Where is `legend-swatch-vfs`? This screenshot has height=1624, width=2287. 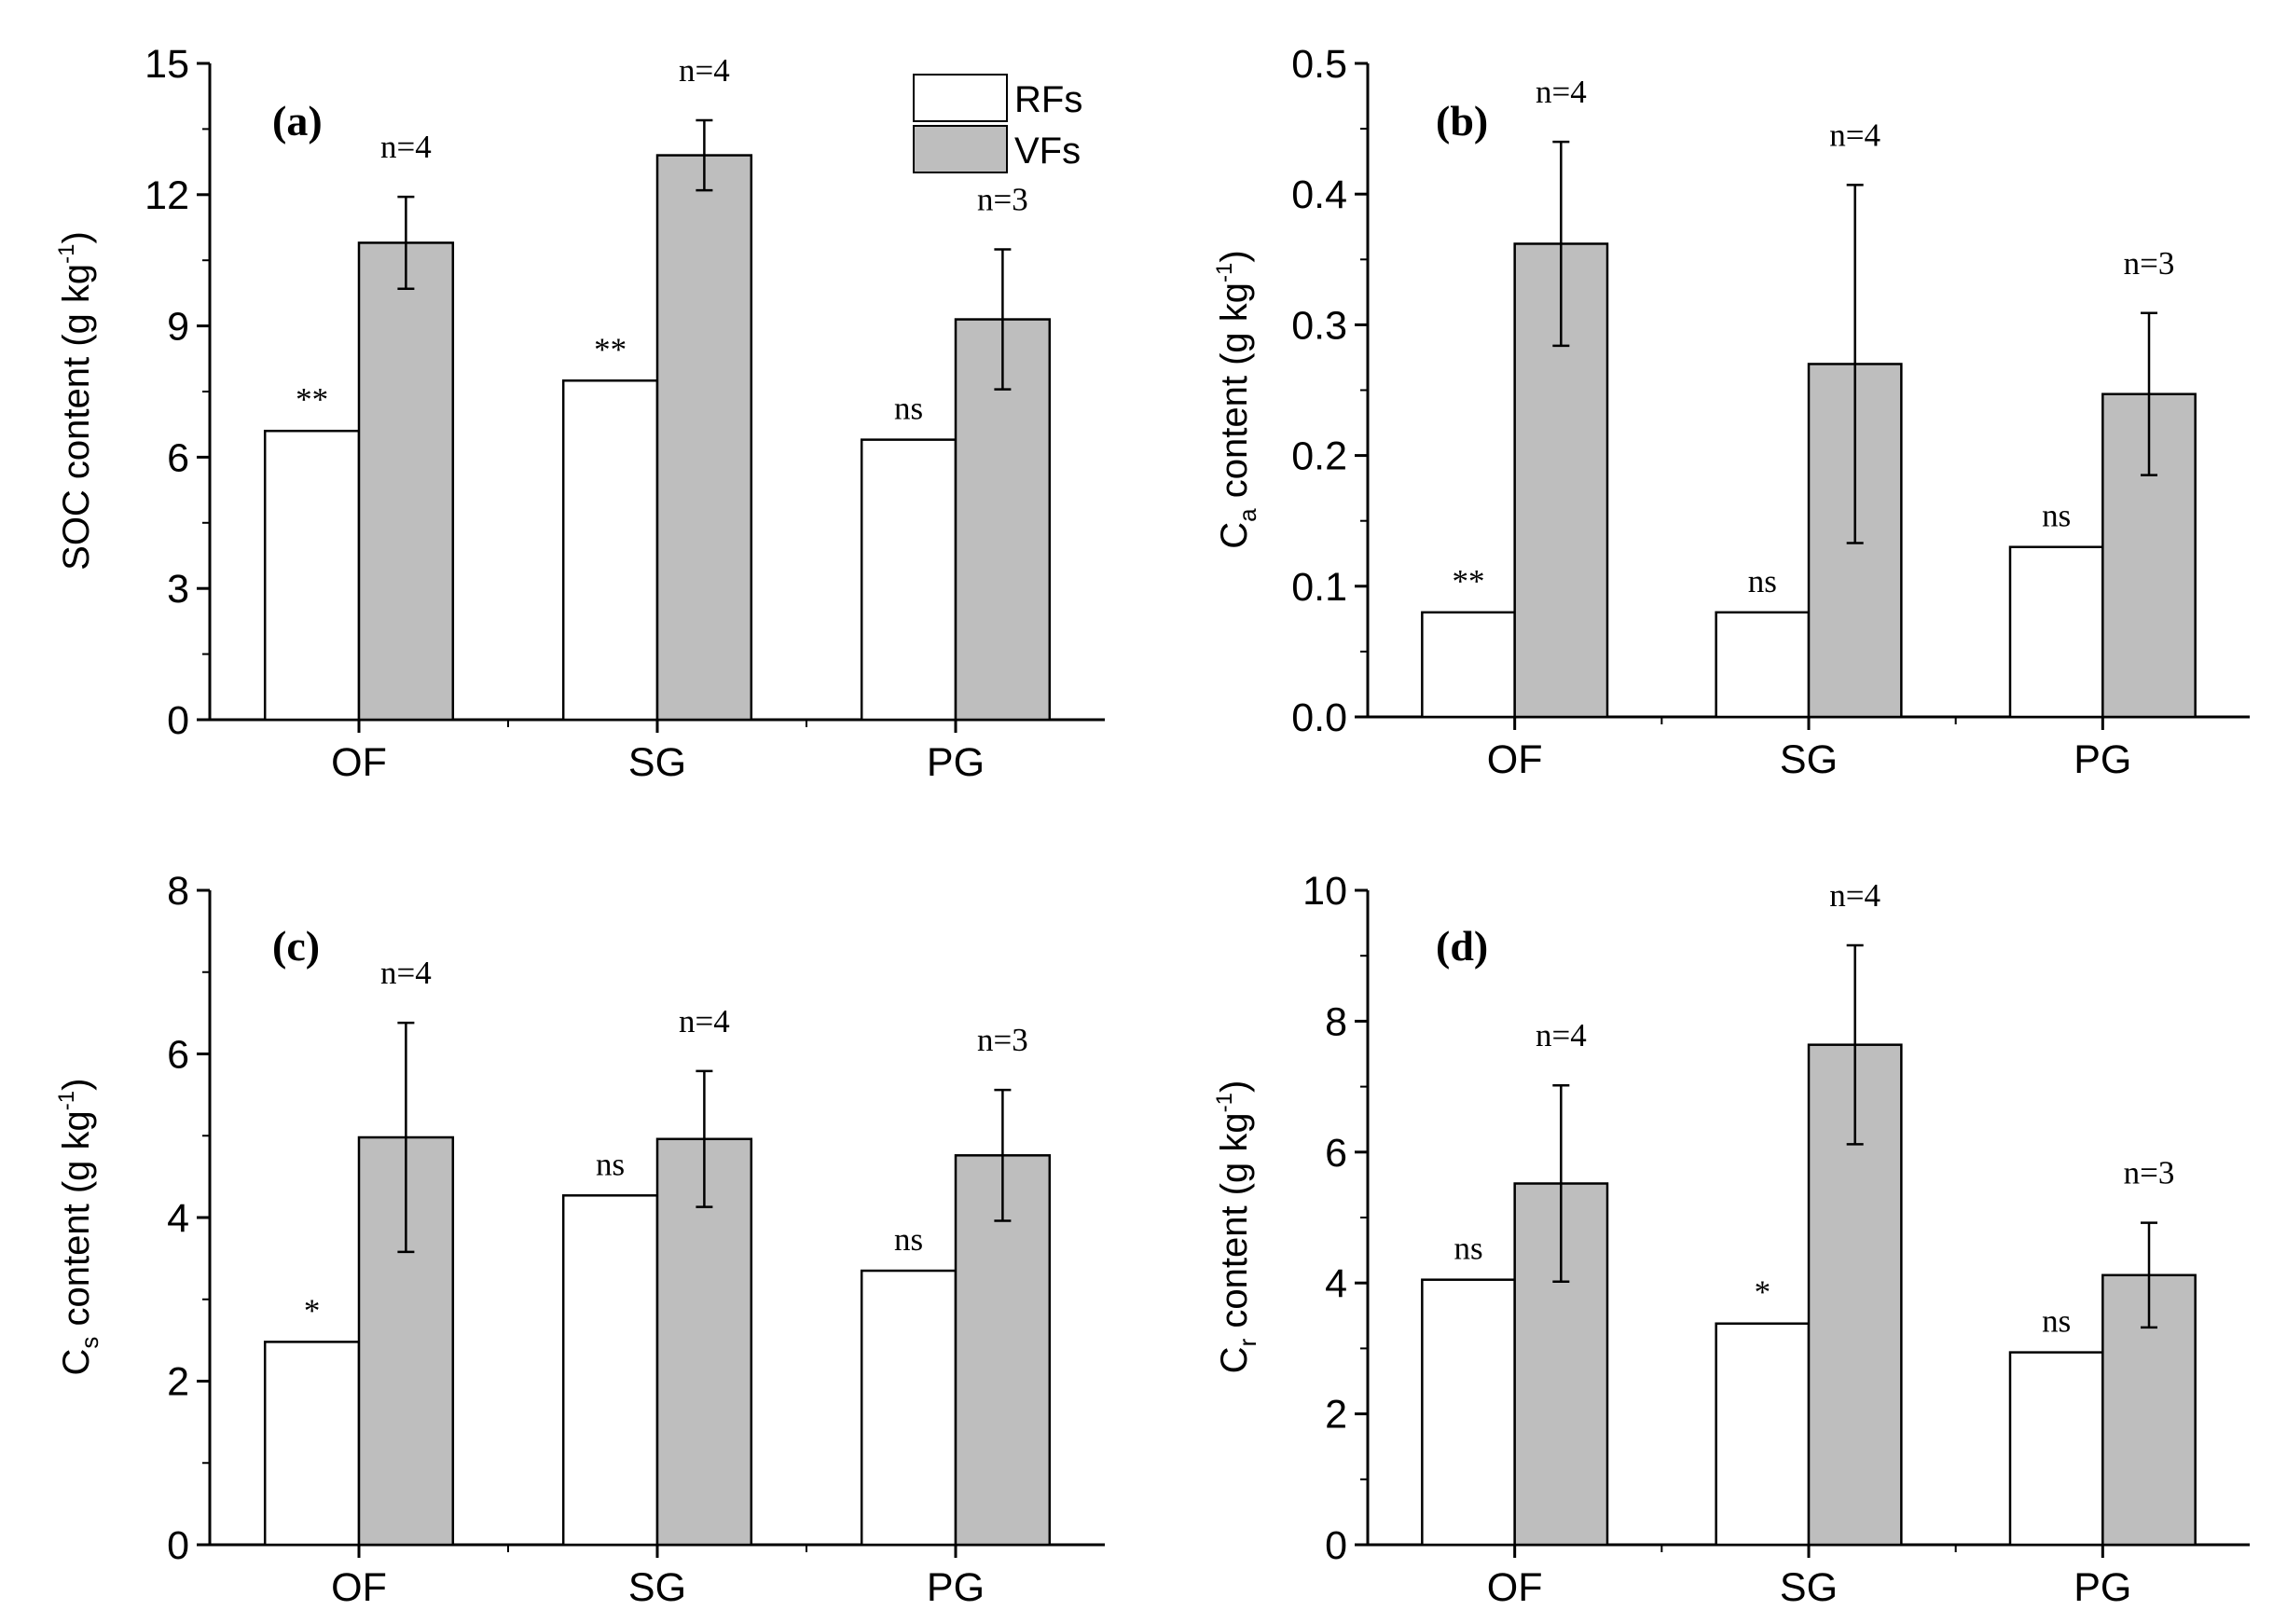 legend-swatch-vfs is located at coordinates (960, 149).